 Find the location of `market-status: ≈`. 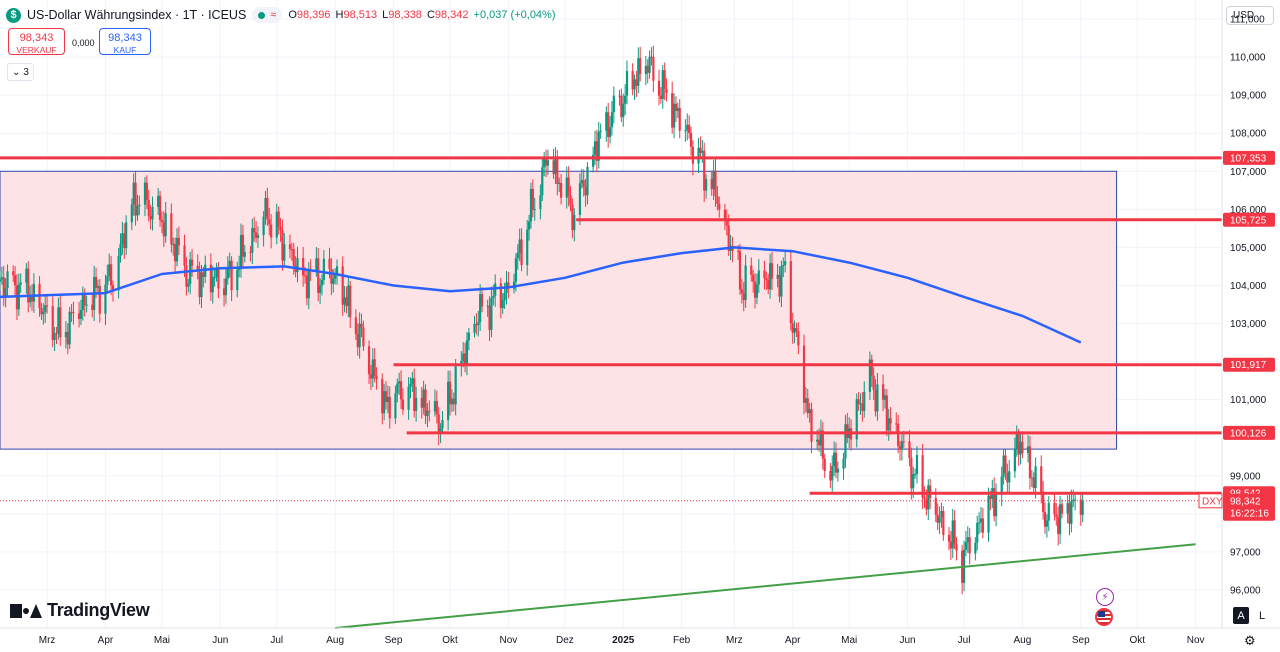

market-status: ≈ is located at coordinates (267, 15).